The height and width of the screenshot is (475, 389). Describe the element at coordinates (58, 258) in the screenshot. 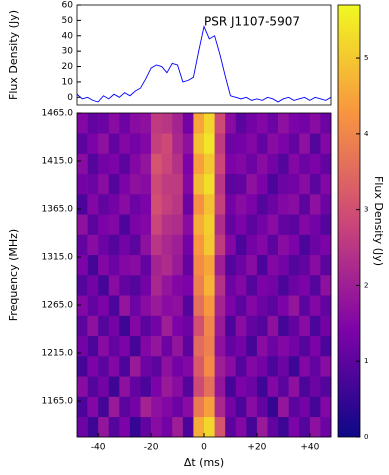

I see `y-tick-label: 1315.0` at that location.